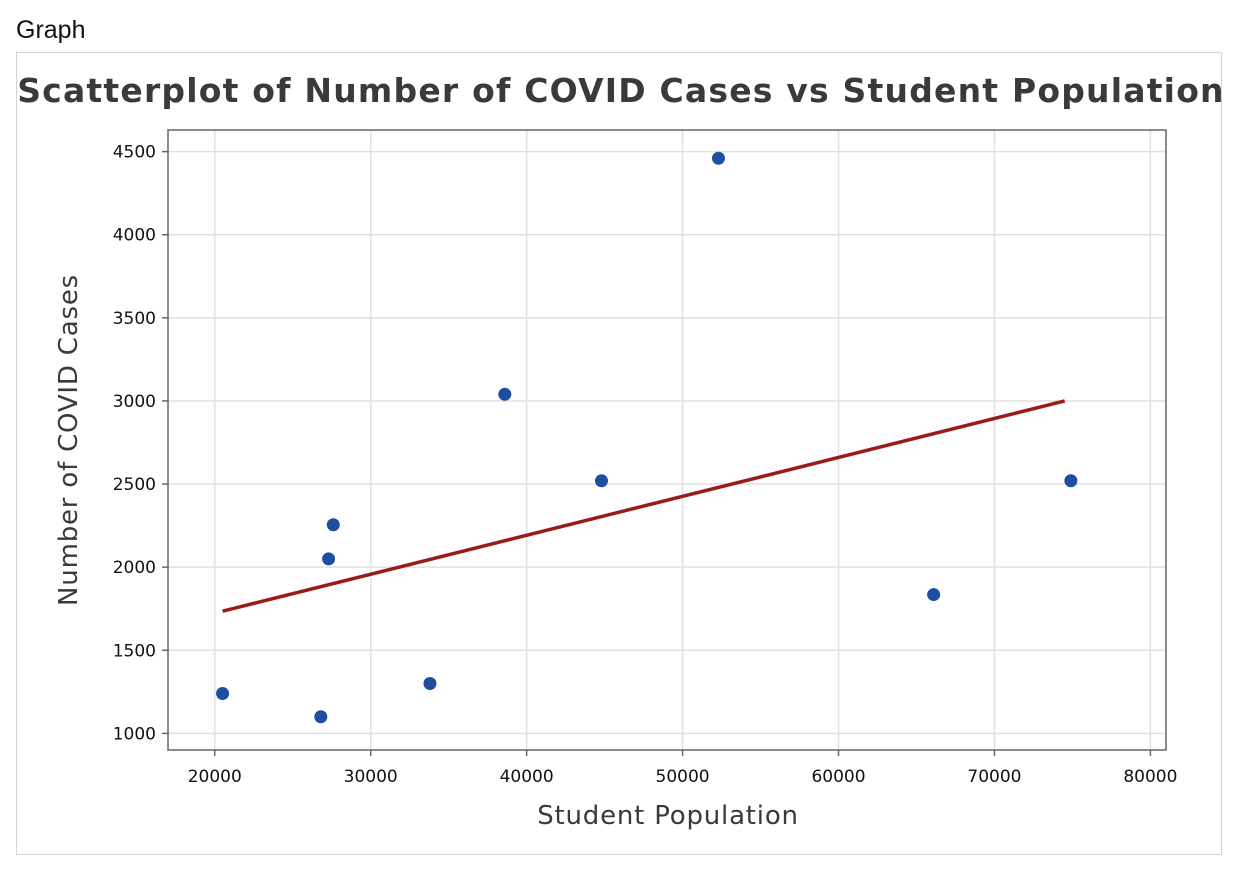  I want to click on y-tick-label: 2000, so click(134, 568).